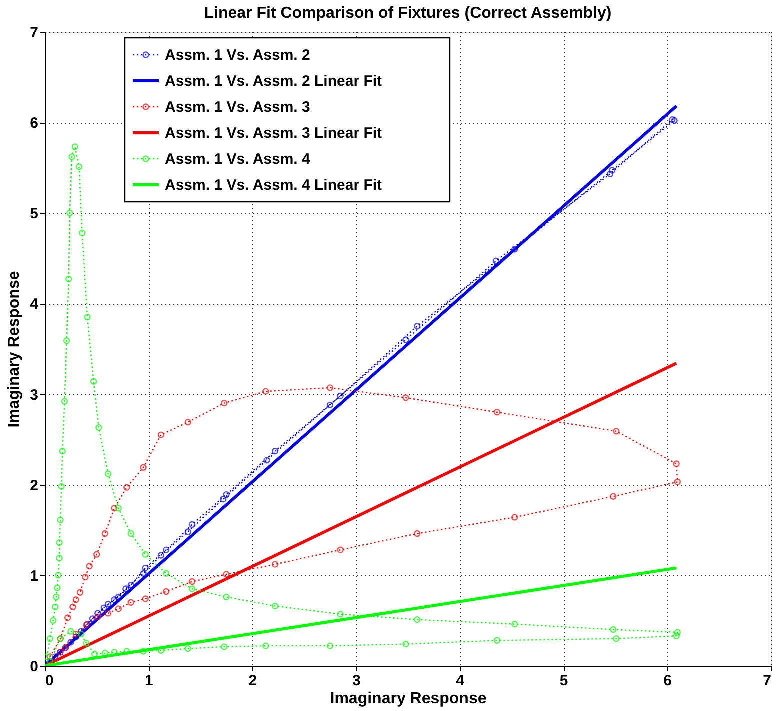 Image resolution: width=782 pixels, height=711 pixels. I want to click on y-tick-label: 7, so click(34, 33).